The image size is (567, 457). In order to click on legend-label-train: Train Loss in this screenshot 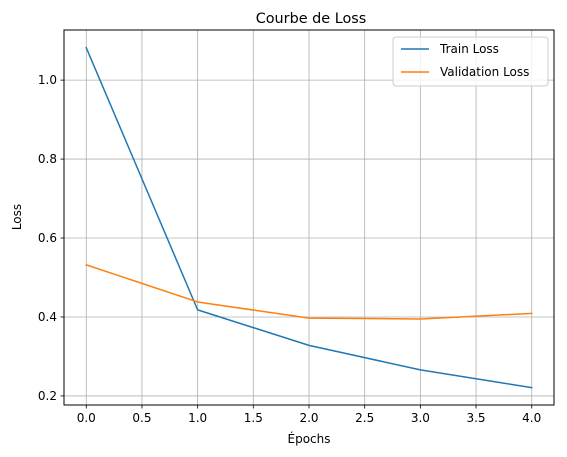, I will do `click(469, 49)`.